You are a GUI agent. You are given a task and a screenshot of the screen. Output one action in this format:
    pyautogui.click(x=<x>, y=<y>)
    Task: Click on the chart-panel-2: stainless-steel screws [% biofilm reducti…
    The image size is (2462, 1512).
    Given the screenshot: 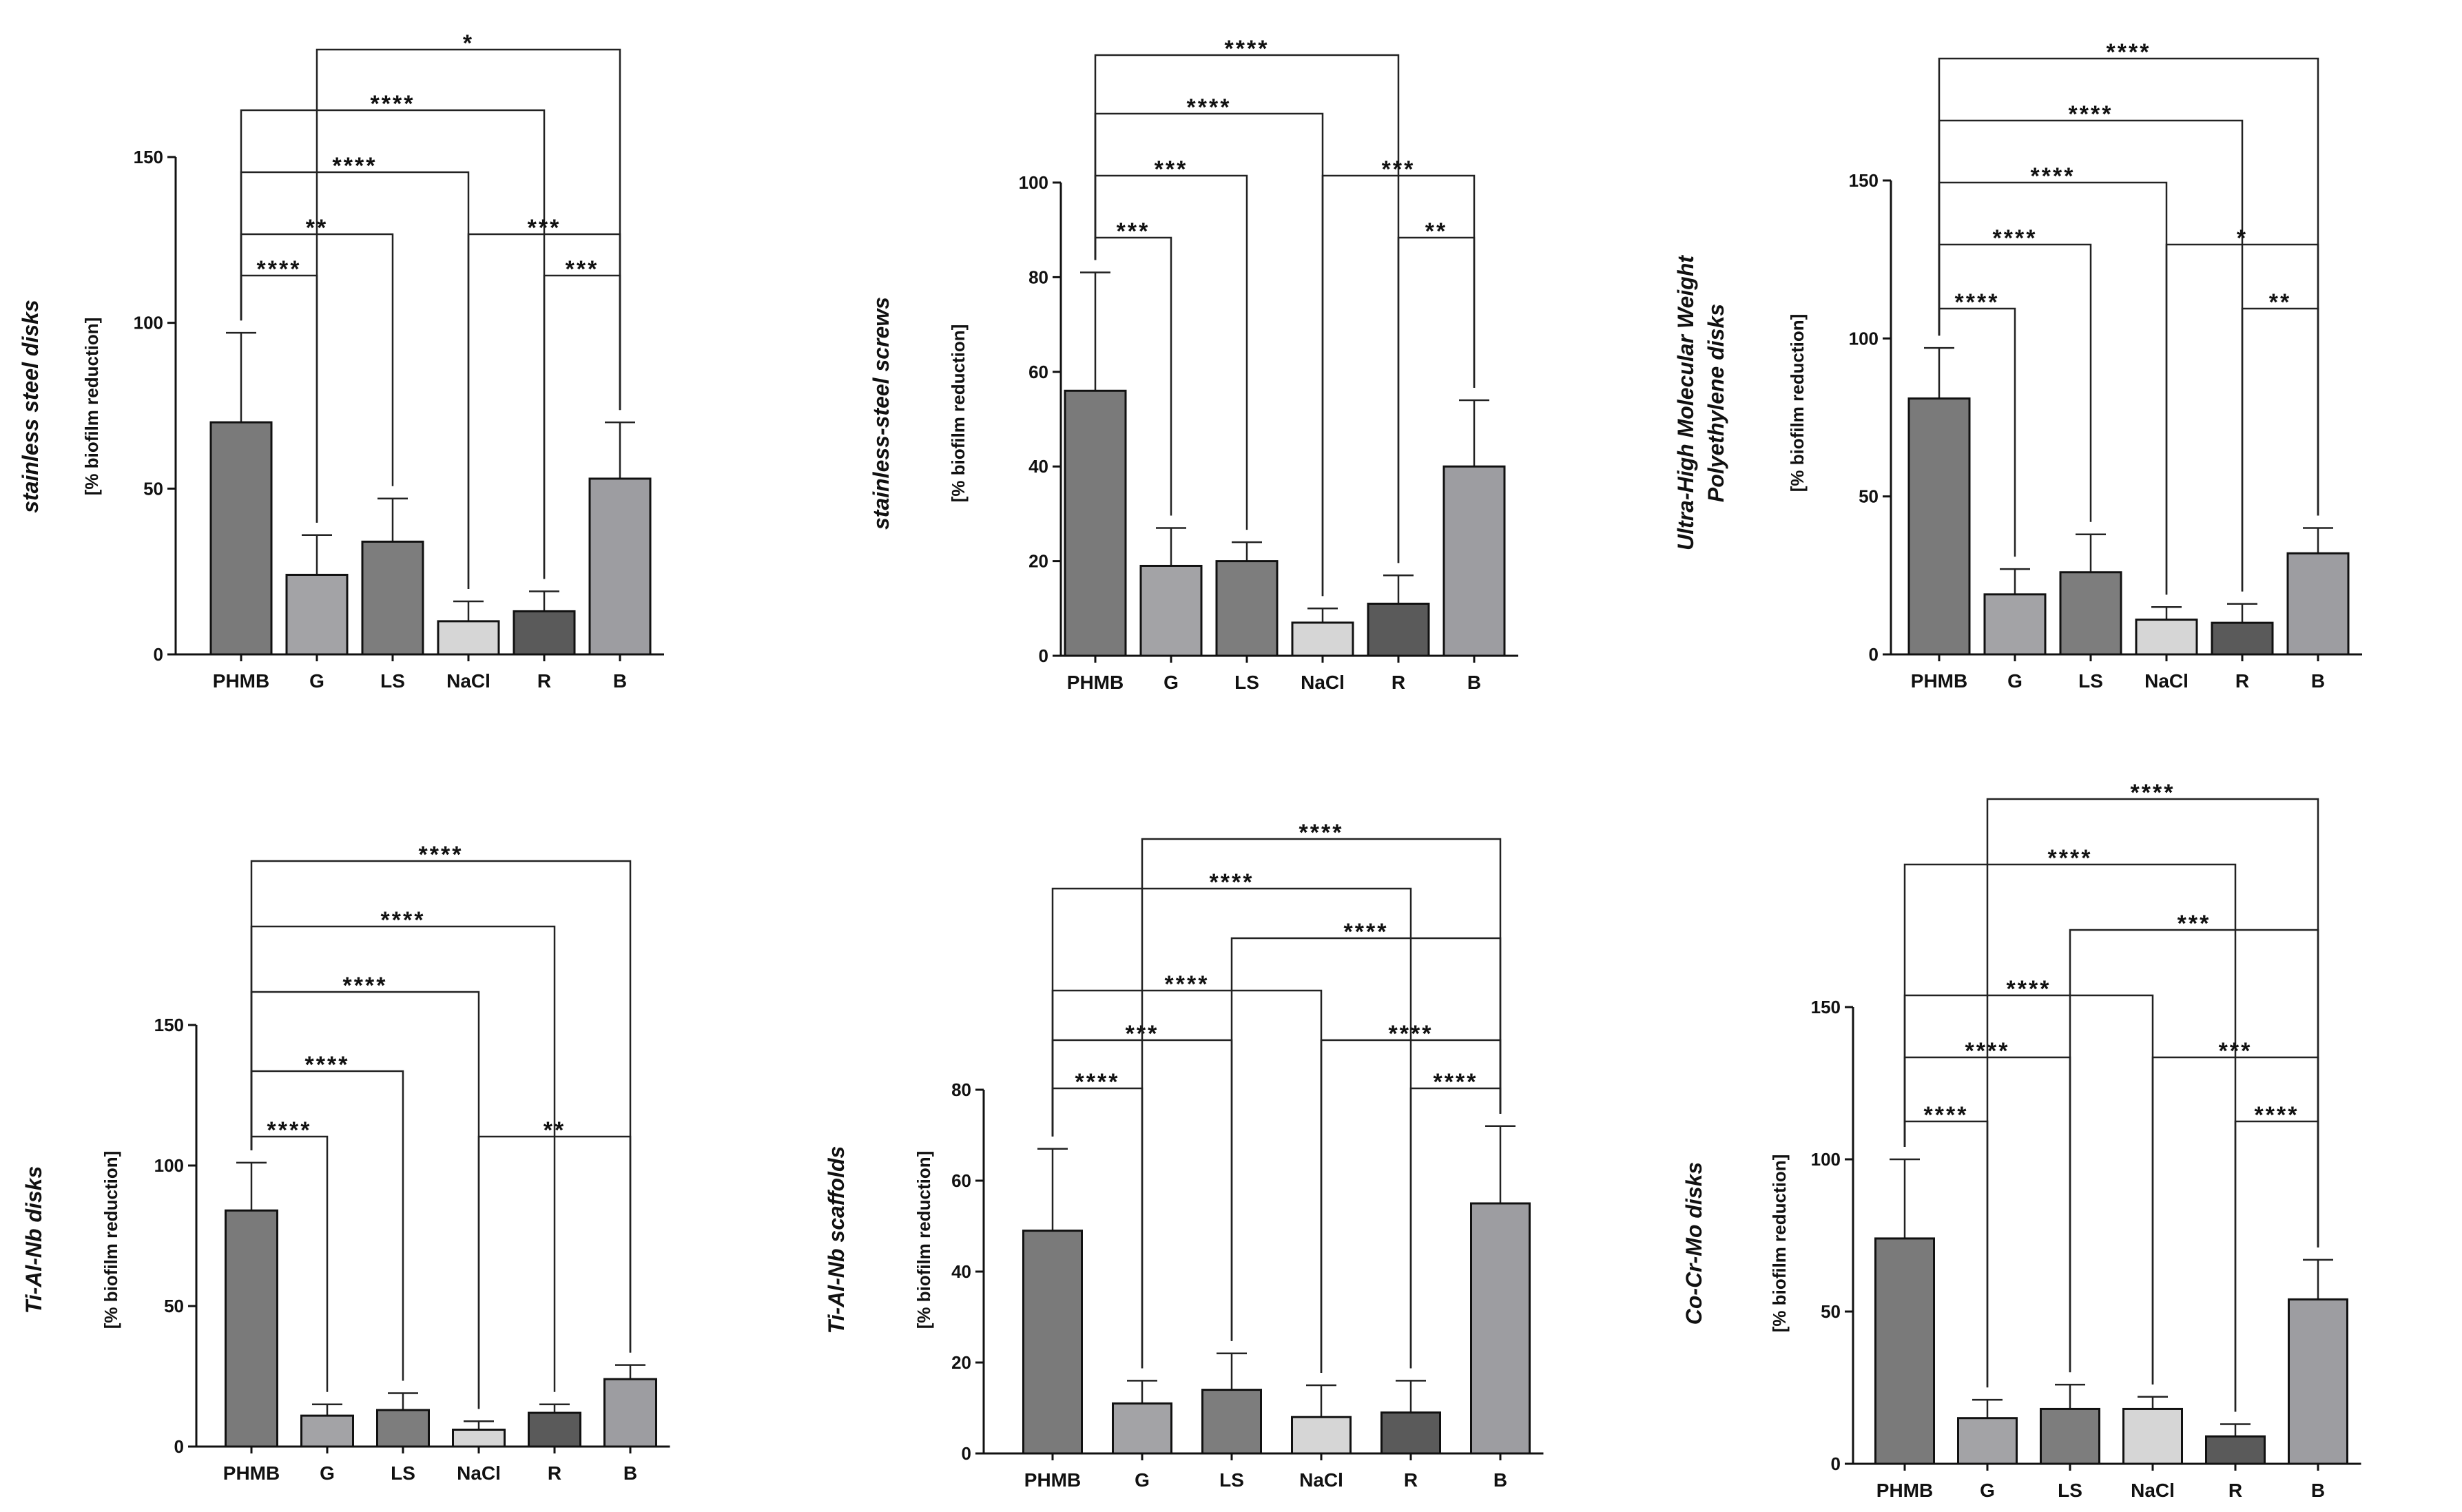 What is the action you would take?
    pyautogui.click(x=1193, y=365)
    